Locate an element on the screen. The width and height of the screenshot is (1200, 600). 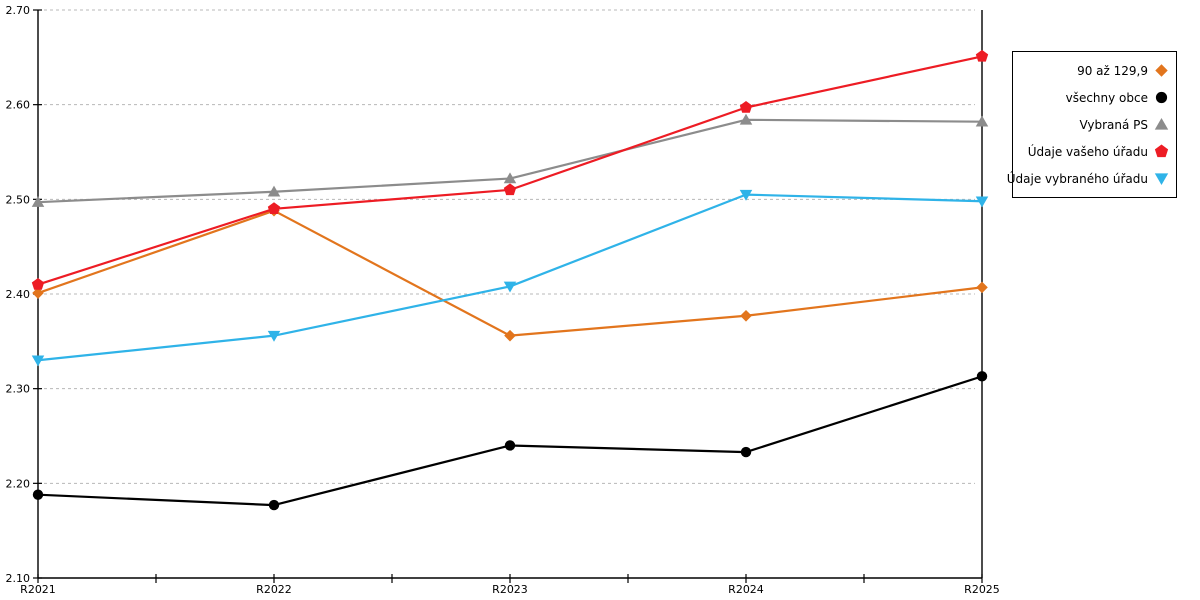
legend-label: všechny obce is located at coordinates (1106, 97).